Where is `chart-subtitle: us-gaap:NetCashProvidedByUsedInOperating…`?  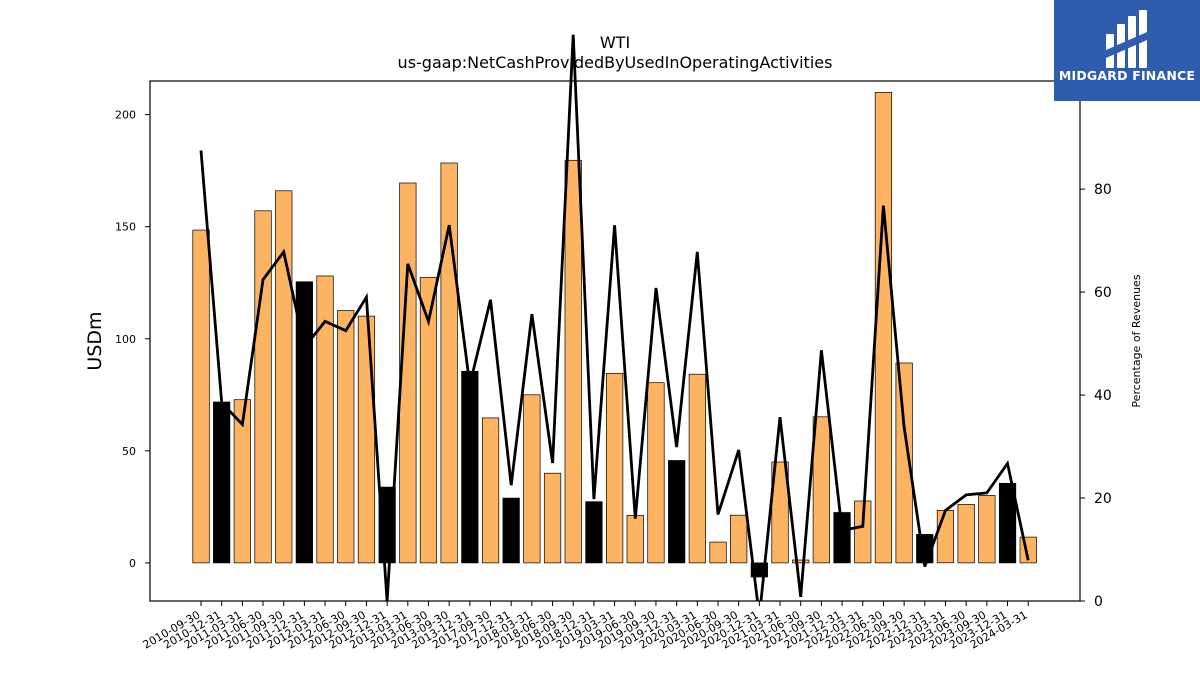
chart-subtitle: us-gaap:NetCashProvidedByUsedInOperating… is located at coordinates (615, 62).